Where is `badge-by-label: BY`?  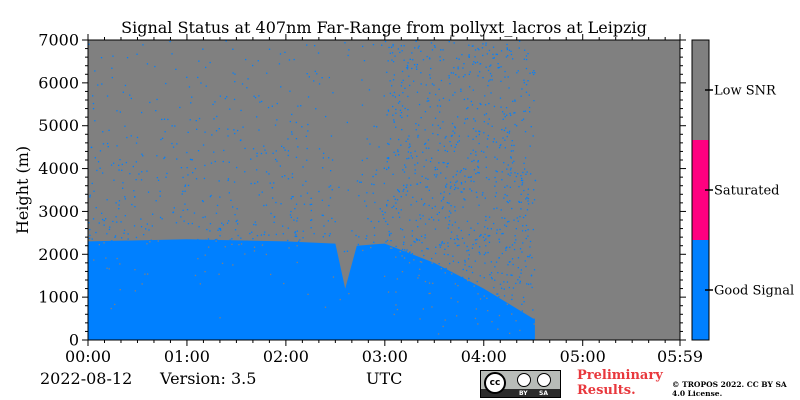
badge-by-label: BY is located at coordinates (523, 393).